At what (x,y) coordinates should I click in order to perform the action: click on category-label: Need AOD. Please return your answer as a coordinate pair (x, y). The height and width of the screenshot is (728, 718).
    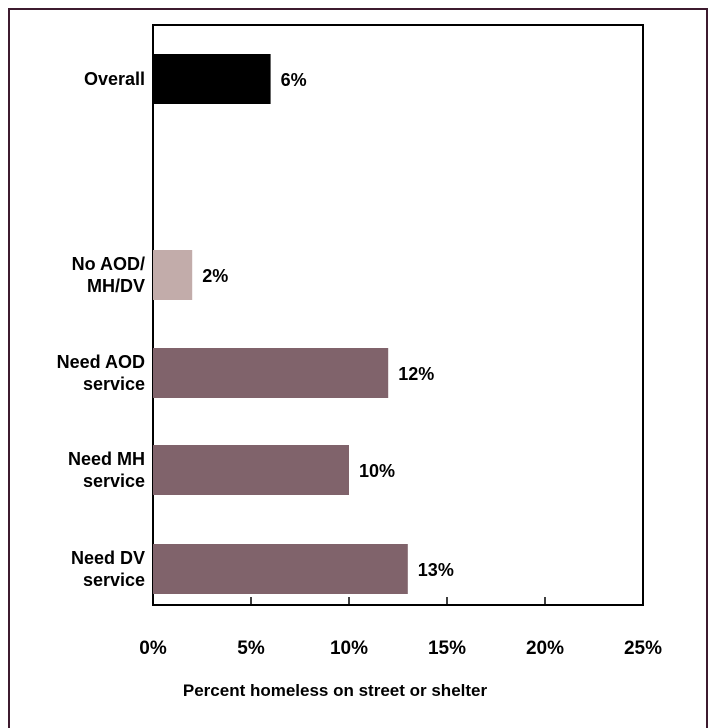
    Looking at the image, I should click on (101, 362).